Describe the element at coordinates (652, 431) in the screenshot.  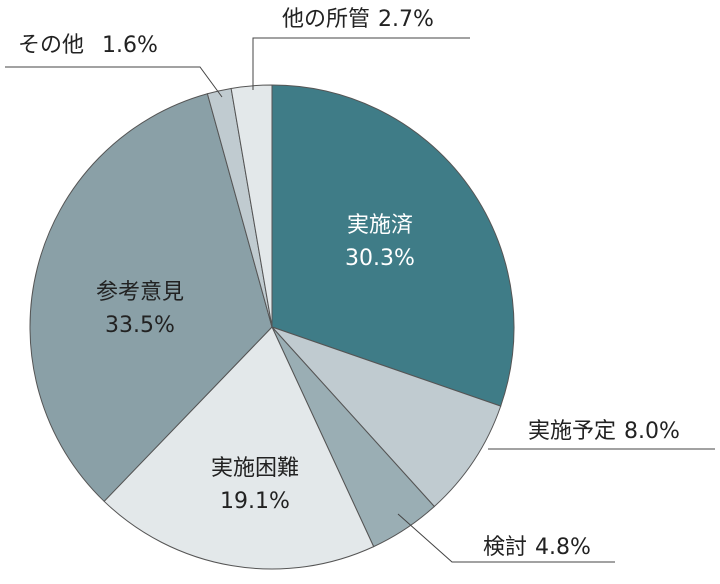
I see `slice-value-label: 8.0%` at that location.